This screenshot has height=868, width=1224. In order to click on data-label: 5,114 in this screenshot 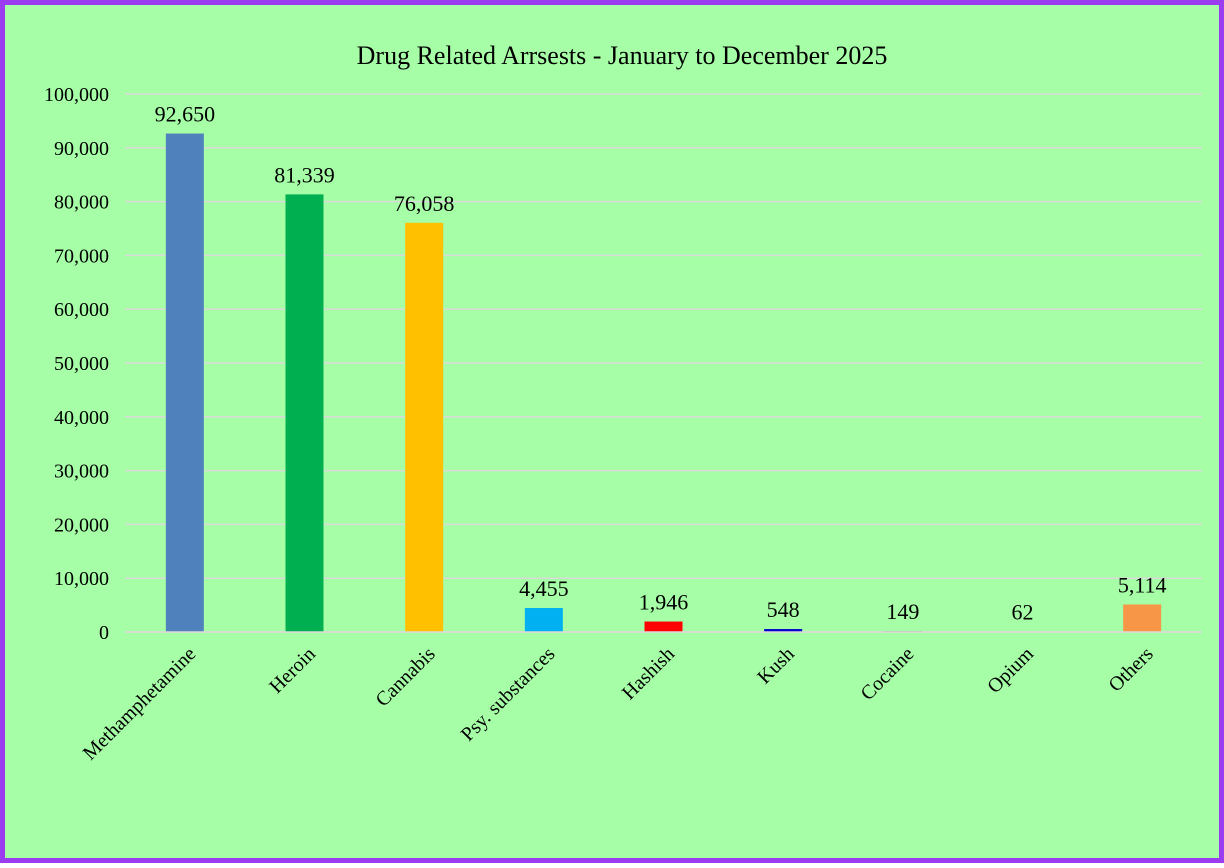, I will do `click(1142, 584)`.